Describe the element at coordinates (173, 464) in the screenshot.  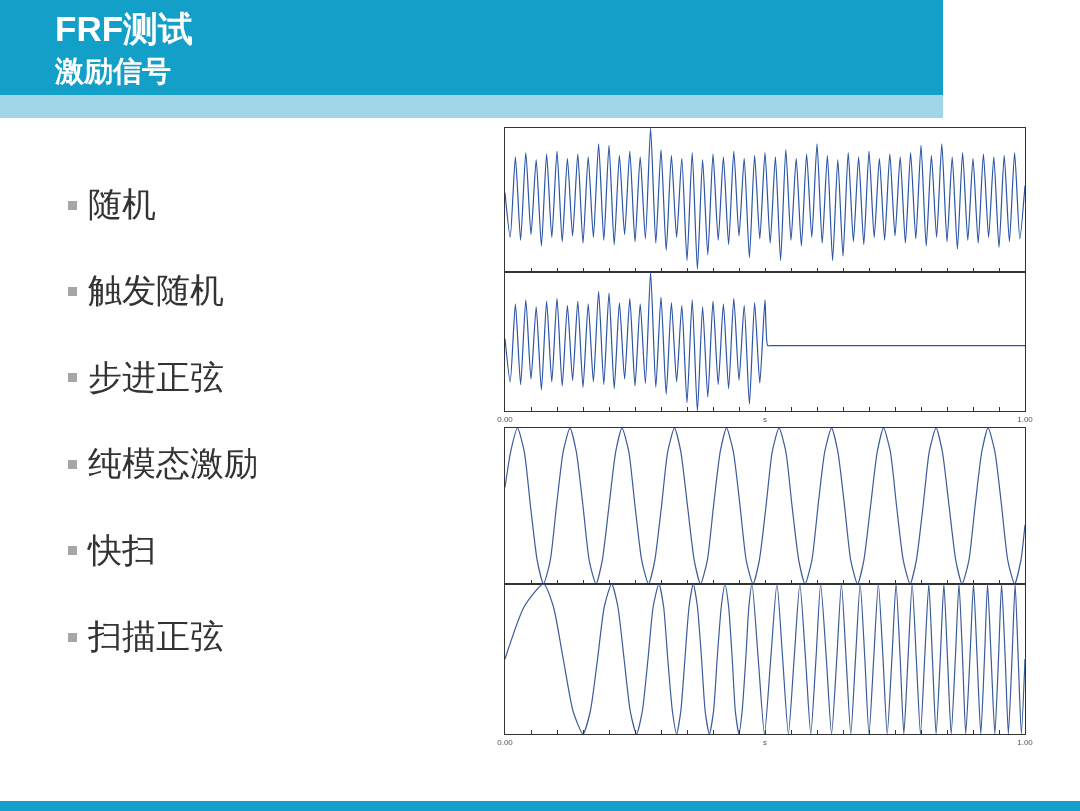
I see `text: 纯模态激励` at that location.